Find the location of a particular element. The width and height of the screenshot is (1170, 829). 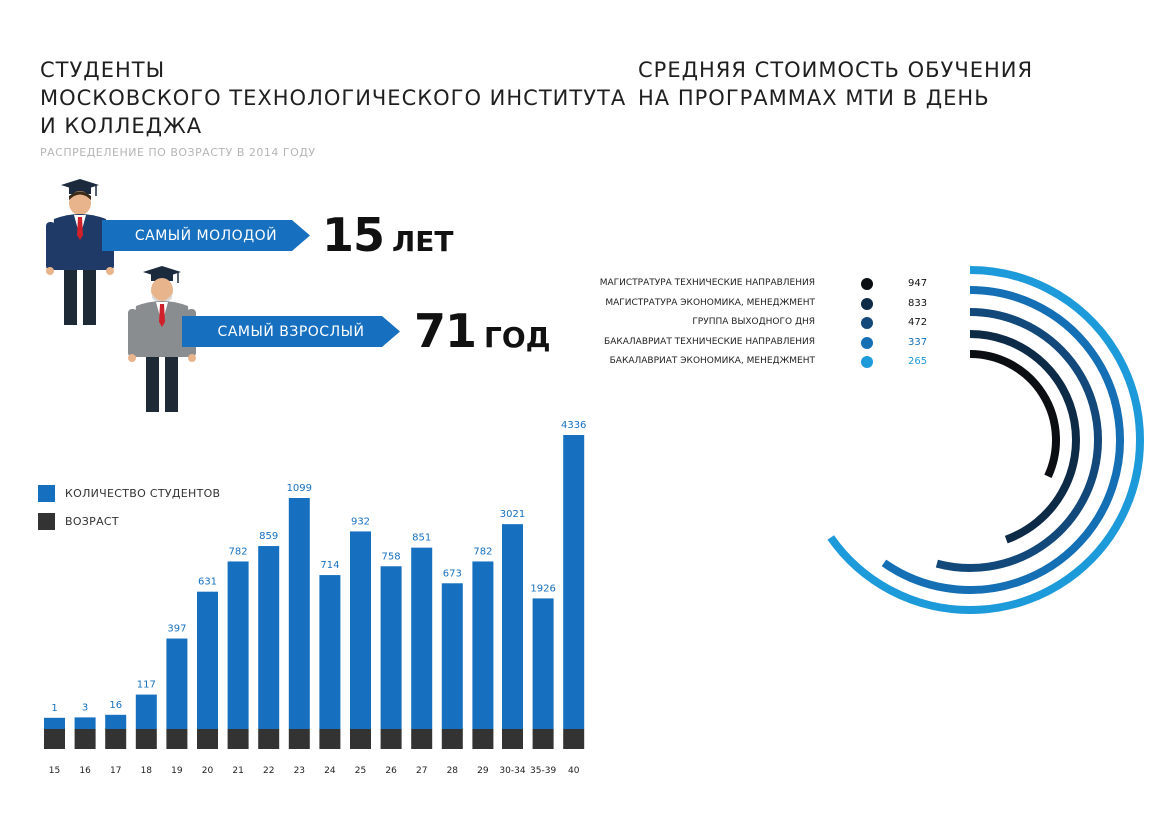

youngest-label: САМЫЙ МОЛОДОЙ is located at coordinates (206, 235).